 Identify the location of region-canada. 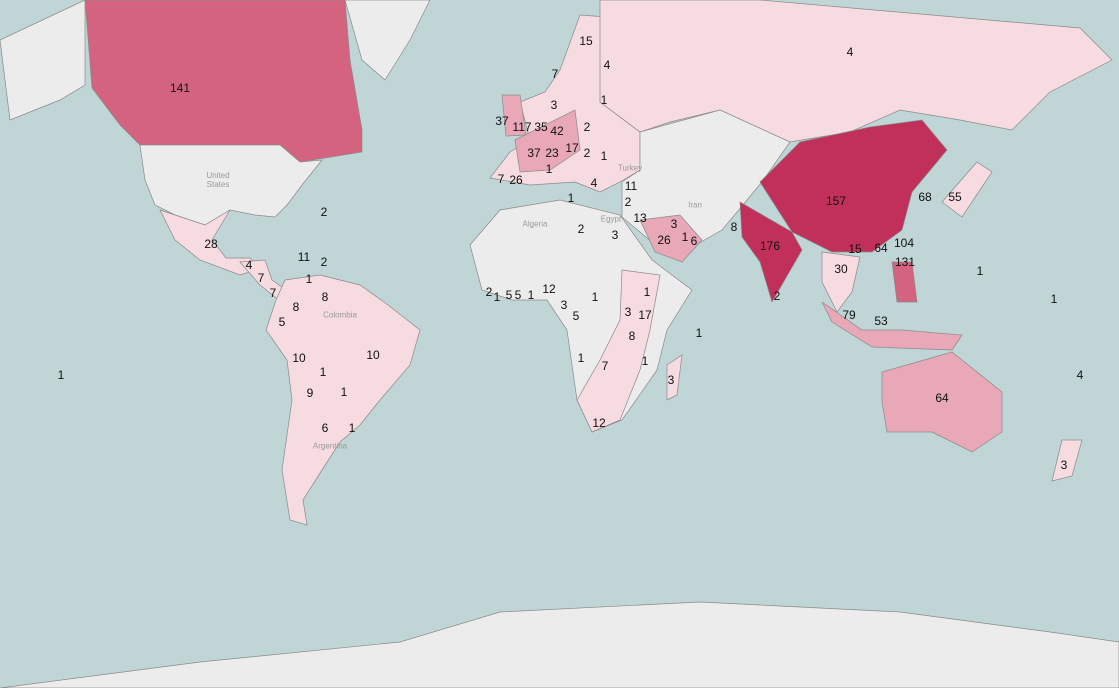
(223, 81).